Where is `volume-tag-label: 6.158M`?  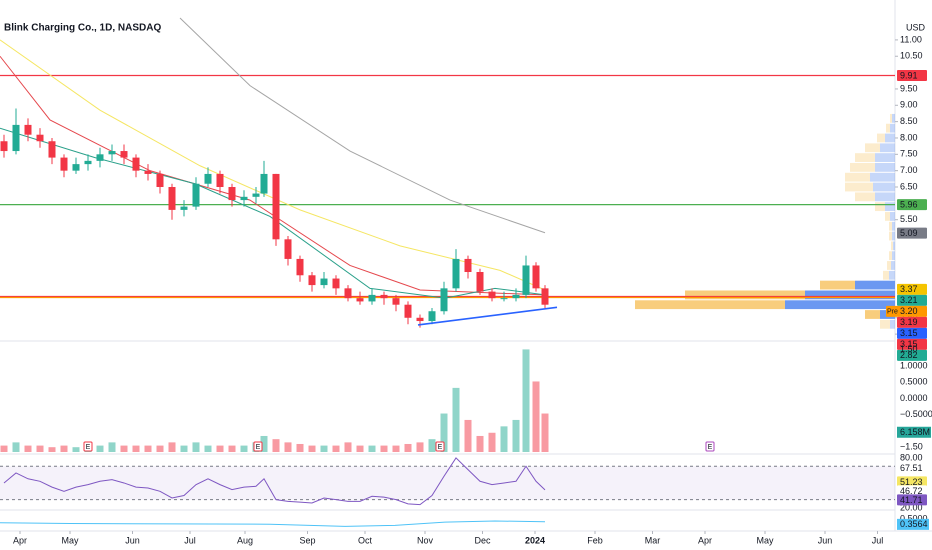
volume-tag-label: 6.158M is located at coordinates (915, 432).